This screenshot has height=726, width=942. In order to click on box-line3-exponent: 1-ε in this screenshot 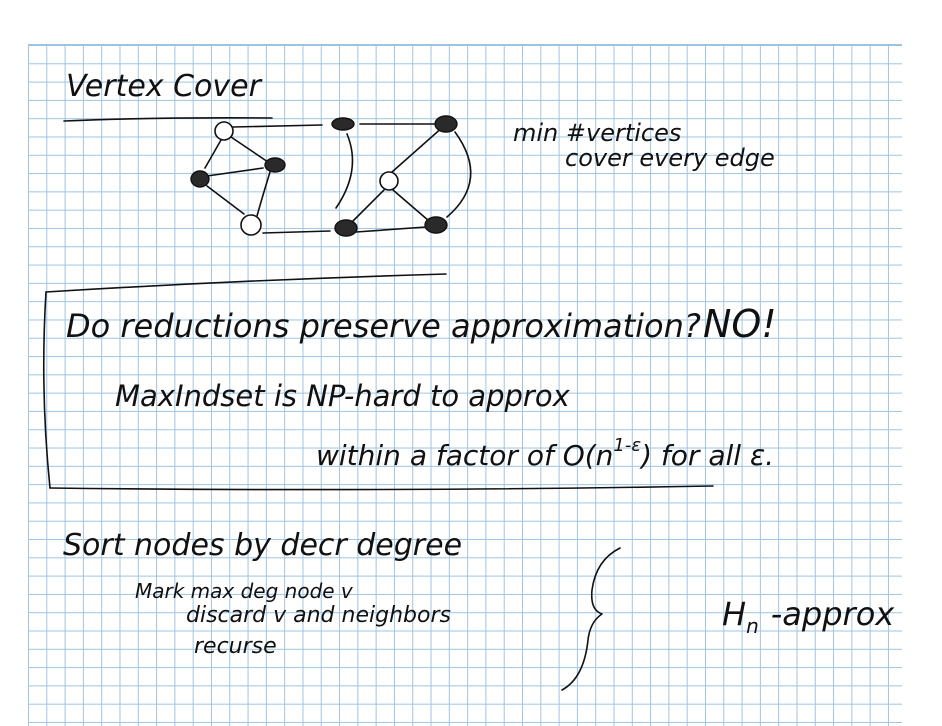, I will do `click(627, 445)`.